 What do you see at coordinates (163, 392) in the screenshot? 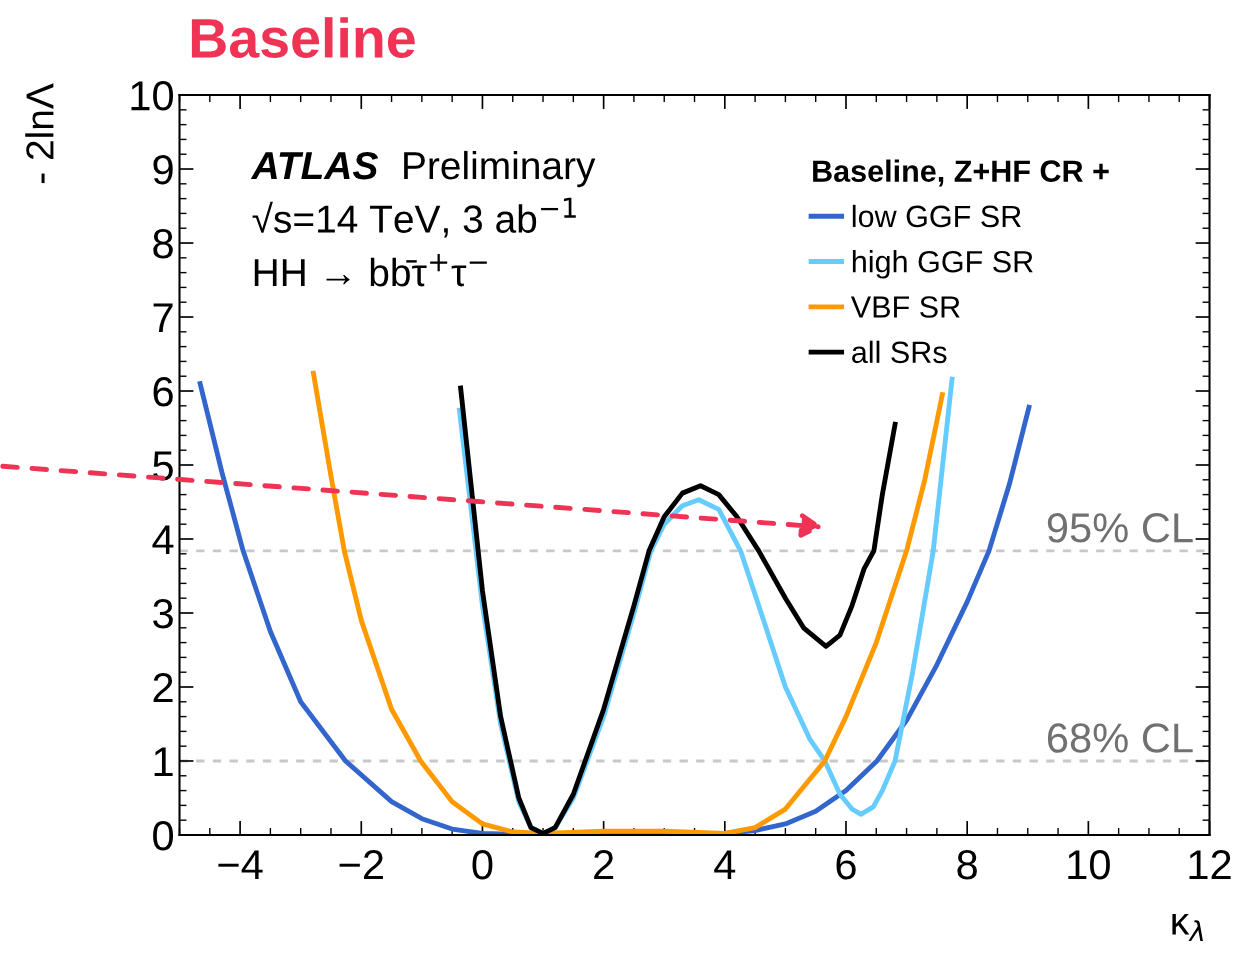
I see `y-tick-label: 6` at bounding box center [163, 392].